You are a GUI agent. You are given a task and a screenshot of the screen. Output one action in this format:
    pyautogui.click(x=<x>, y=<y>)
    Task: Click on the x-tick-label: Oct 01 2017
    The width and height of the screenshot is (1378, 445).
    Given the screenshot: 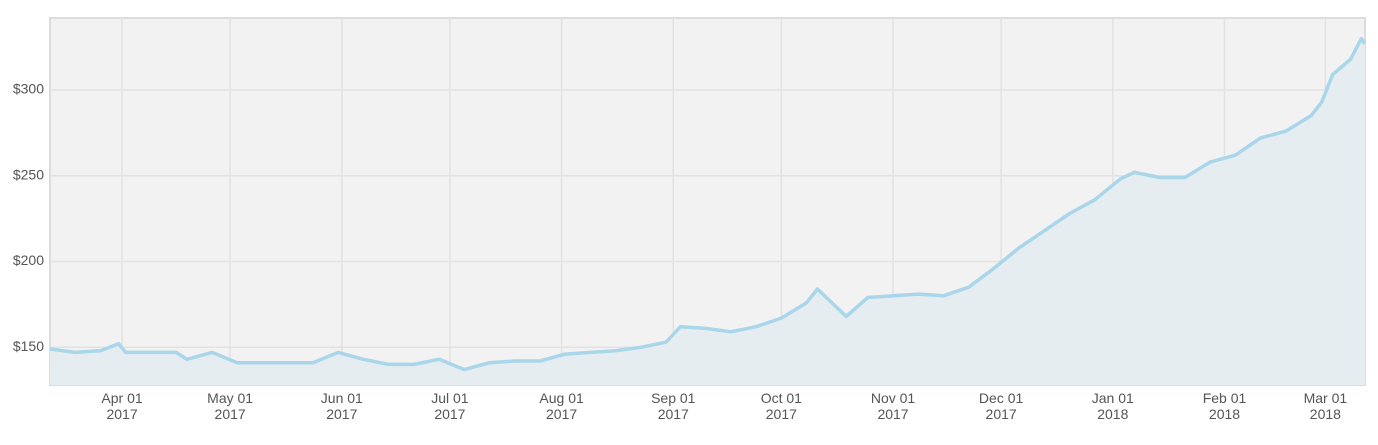 What is the action you would take?
    pyautogui.click(x=781, y=406)
    